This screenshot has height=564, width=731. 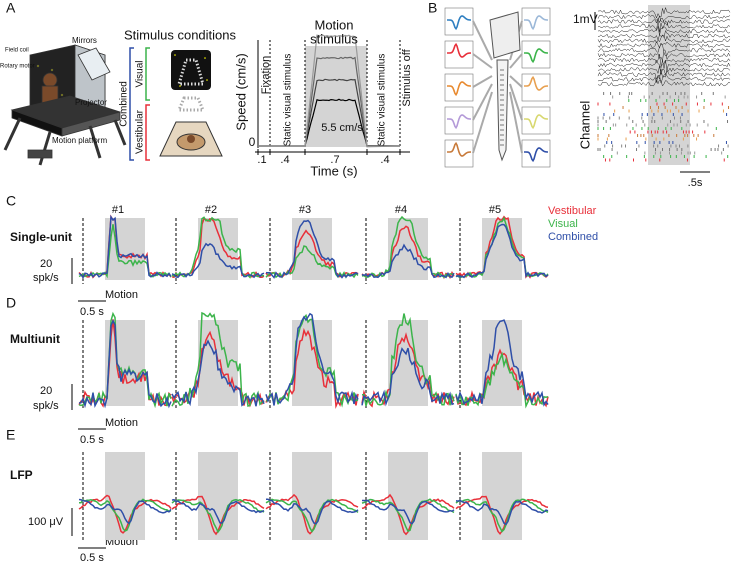 What do you see at coordinates (384, 160) in the screenshot?
I see `duration-label: .4` at bounding box center [384, 160].